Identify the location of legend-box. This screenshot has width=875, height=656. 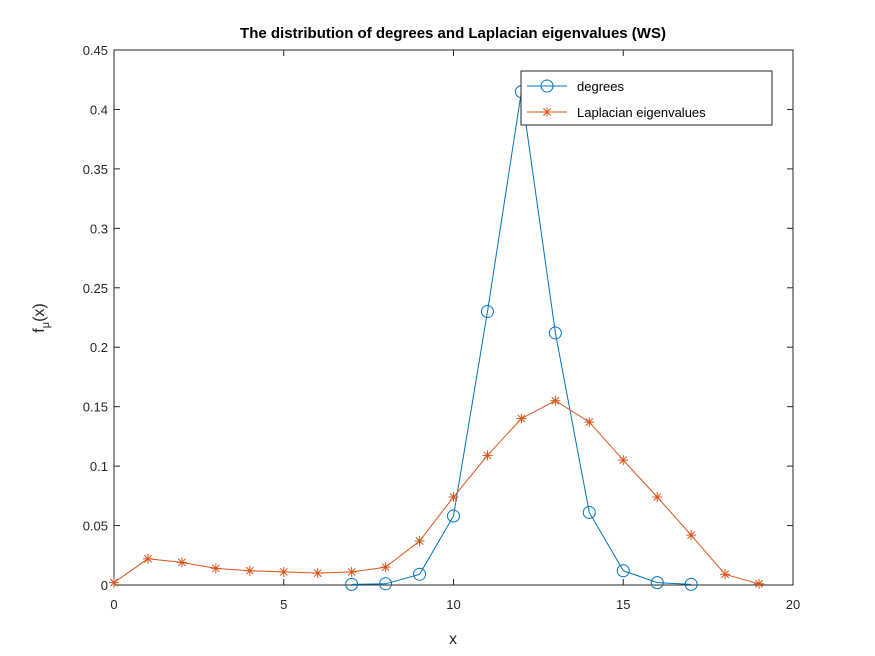
(646, 98).